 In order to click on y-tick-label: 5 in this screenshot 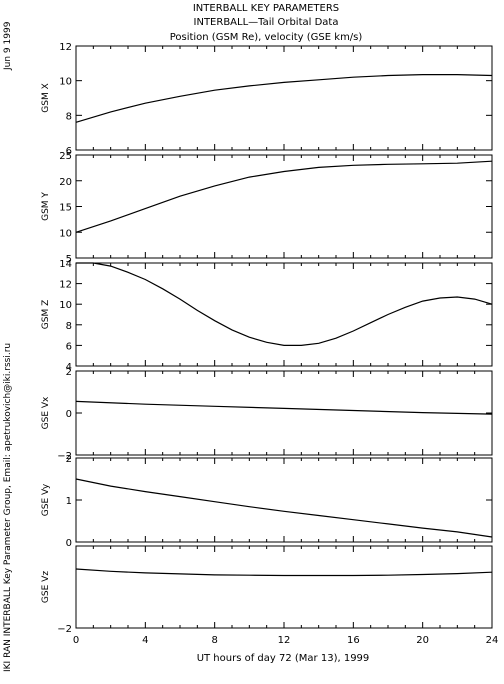, I will do `click(69, 259)`.